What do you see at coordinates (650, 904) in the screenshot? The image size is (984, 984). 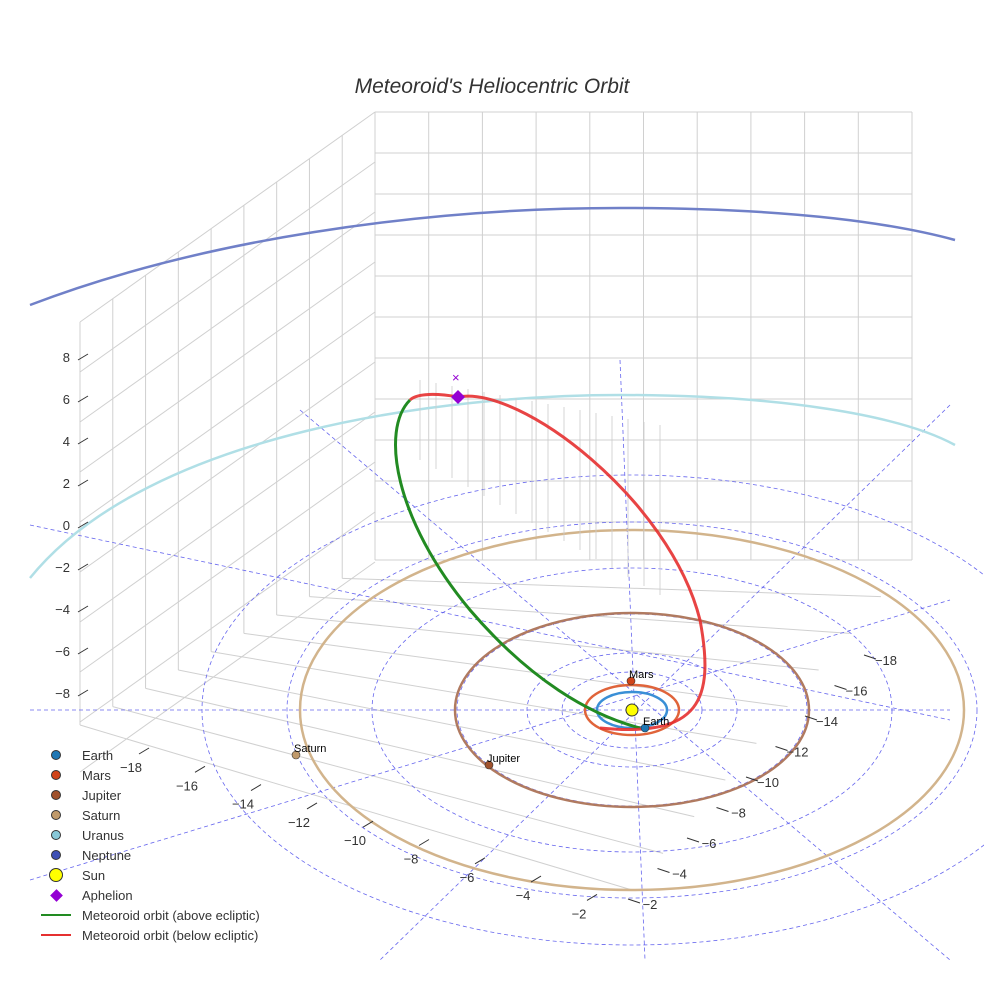 I see `y-tick-label: −2` at bounding box center [650, 904].